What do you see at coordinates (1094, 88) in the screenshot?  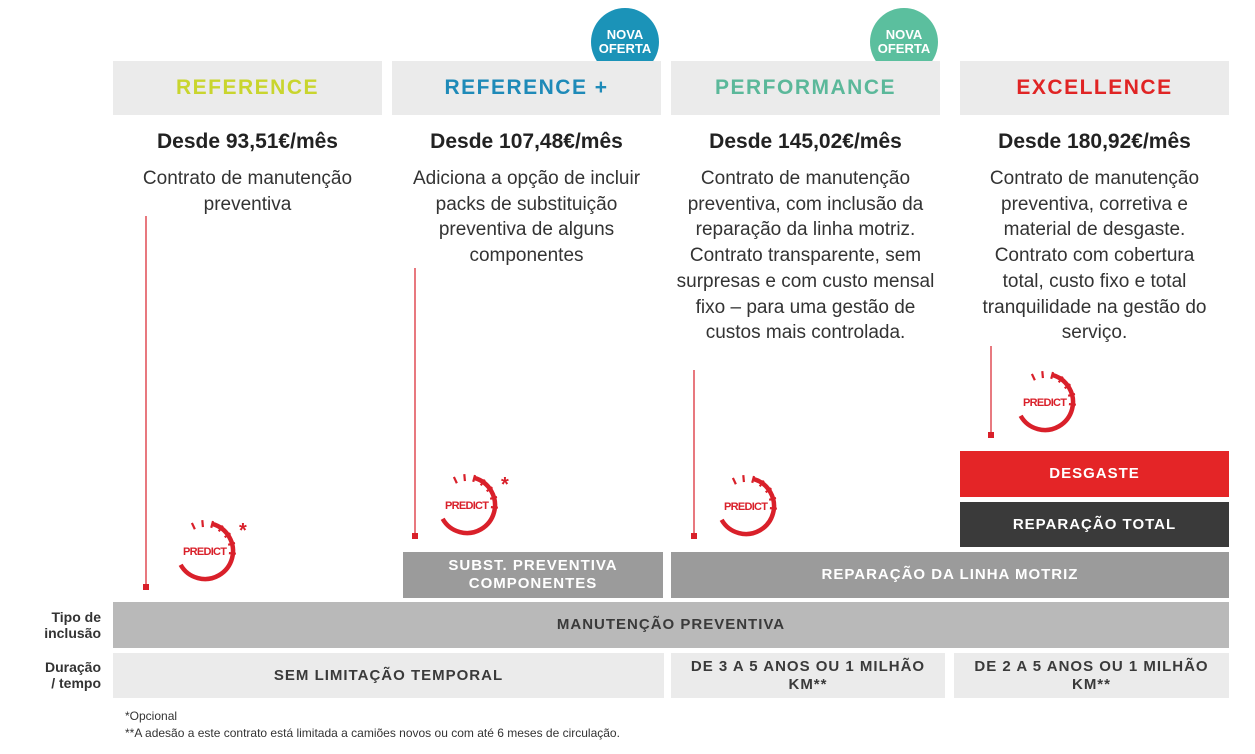 I see `plan-header: EXCELLENCE` at bounding box center [1094, 88].